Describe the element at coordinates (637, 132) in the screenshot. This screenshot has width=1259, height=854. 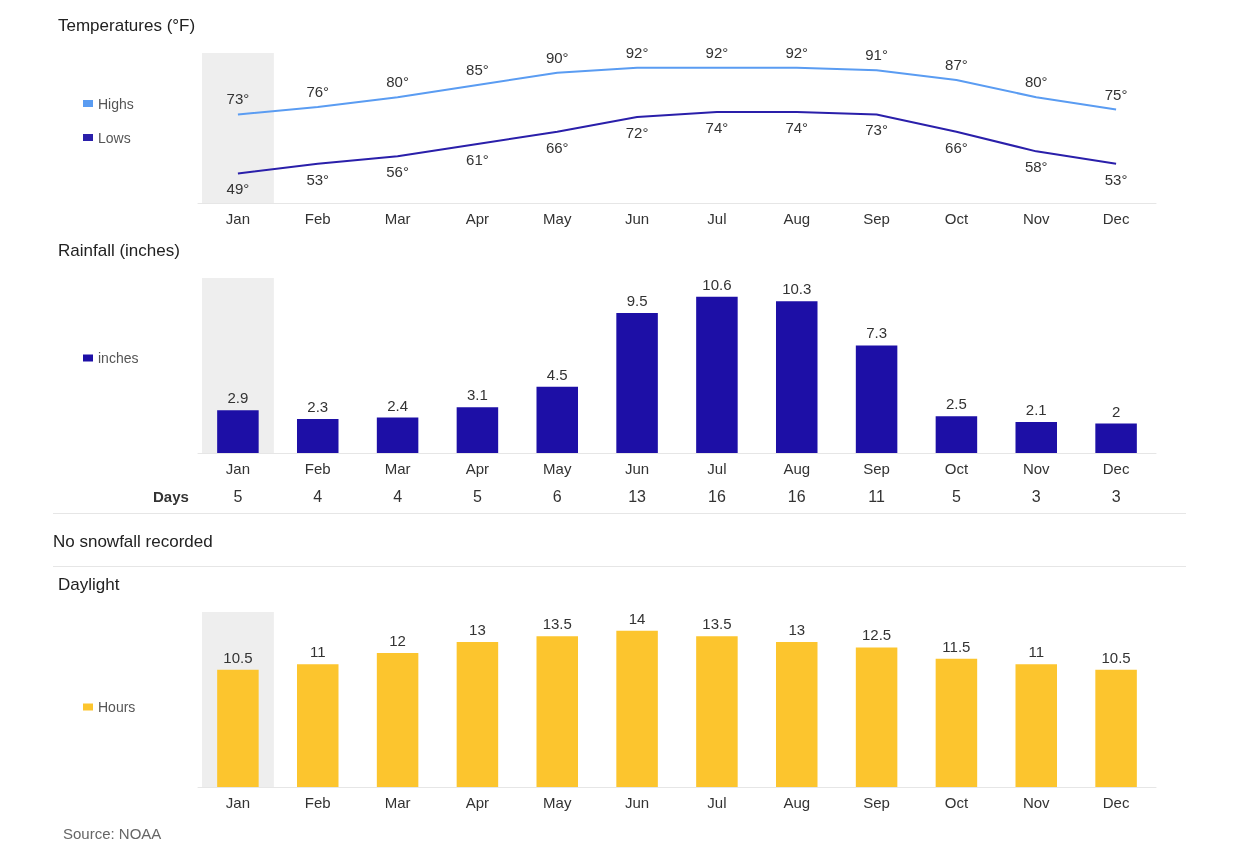
I see `data-label: 72°` at that location.